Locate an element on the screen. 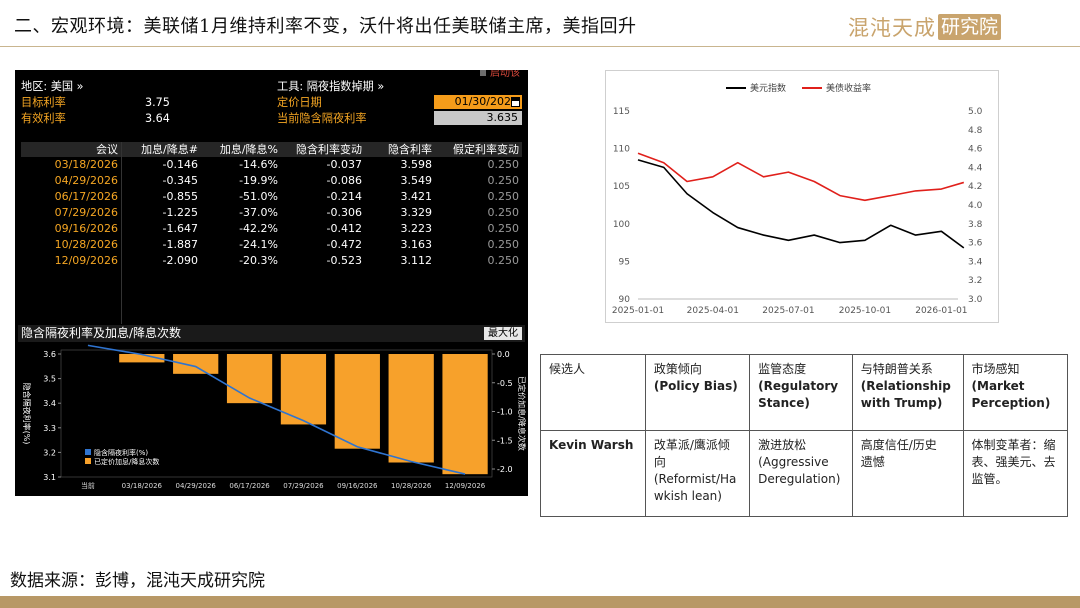 The width and height of the screenshot is (1080, 608). page-title: 二、宏观环境：美联储1月维持利率不变，沃什将出任美联储主席，美指回升 is located at coordinates (325, 26).